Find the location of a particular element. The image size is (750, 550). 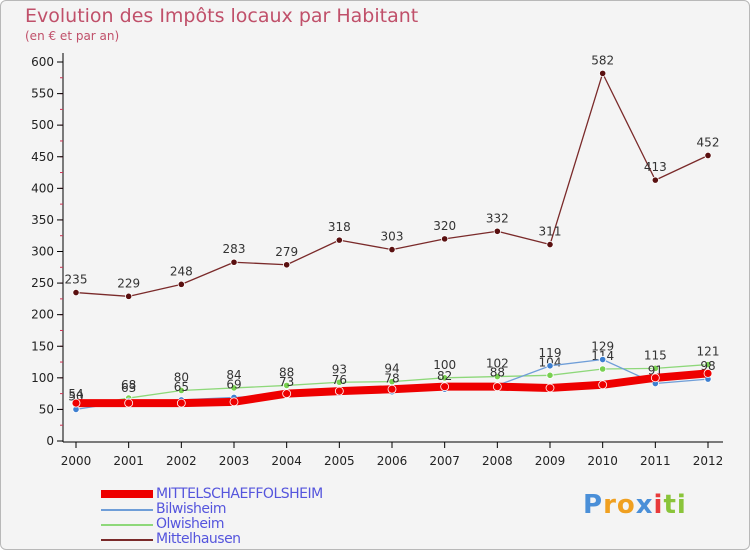

data-label-bilwisheim: 63 is located at coordinates (128, 388).